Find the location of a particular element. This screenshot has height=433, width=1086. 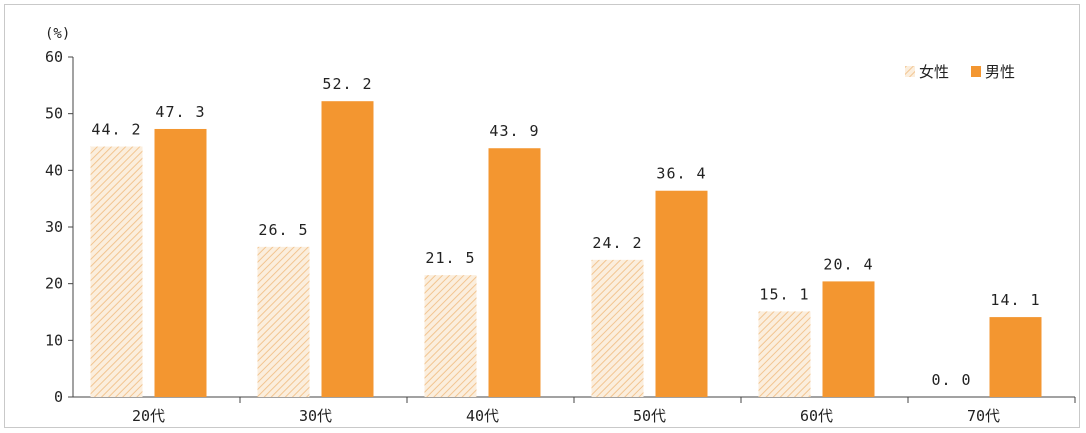

y-tick-label: 40 is located at coordinates (54, 170).